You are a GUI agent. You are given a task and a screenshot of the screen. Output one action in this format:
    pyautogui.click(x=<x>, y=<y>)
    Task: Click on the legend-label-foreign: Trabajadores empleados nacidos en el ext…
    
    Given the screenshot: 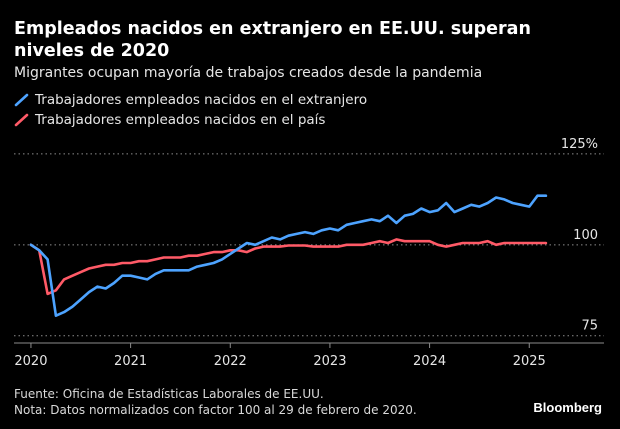 What is the action you would take?
    pyautogui.click(x=201, y=100)
    